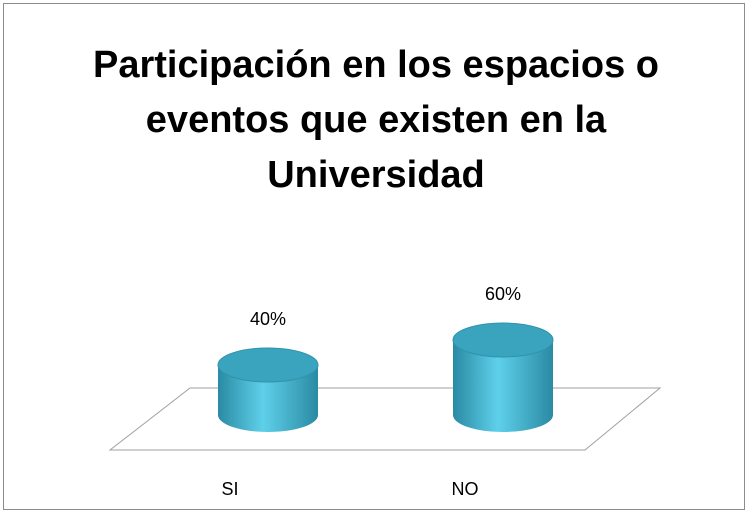 The image size is (752, 514). Describe the element at coordinates (229, 489) in the screenshot. I see `x-tick-label: SI` at that location.